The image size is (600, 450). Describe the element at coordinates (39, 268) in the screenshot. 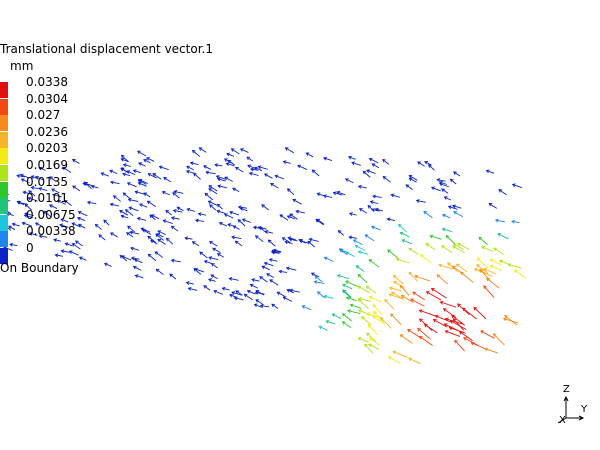

I see `legend-footer: On Boundary` at that location.